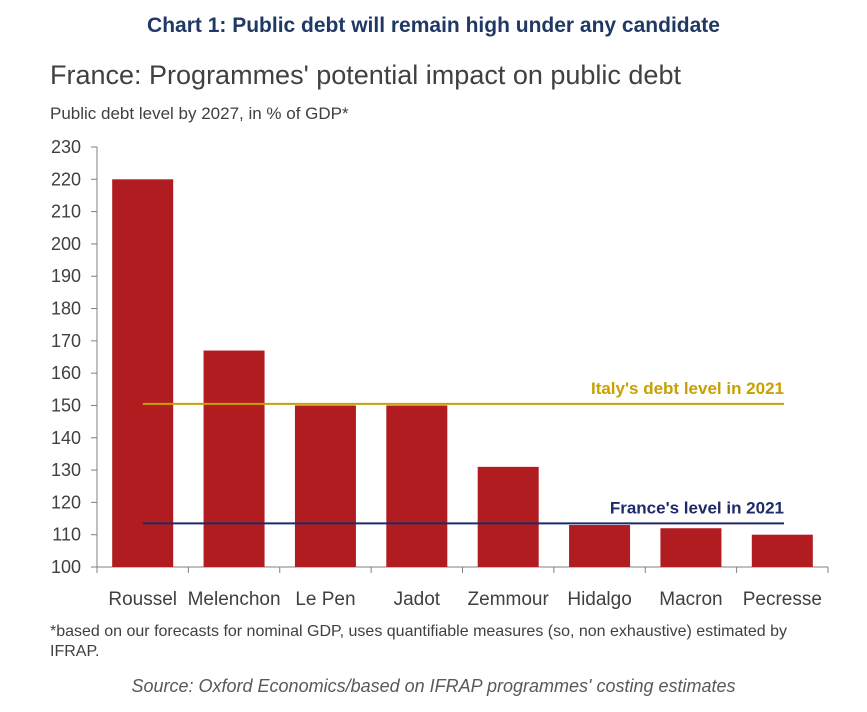  I want to click on y-tick-label: 230, so click(66, 147).